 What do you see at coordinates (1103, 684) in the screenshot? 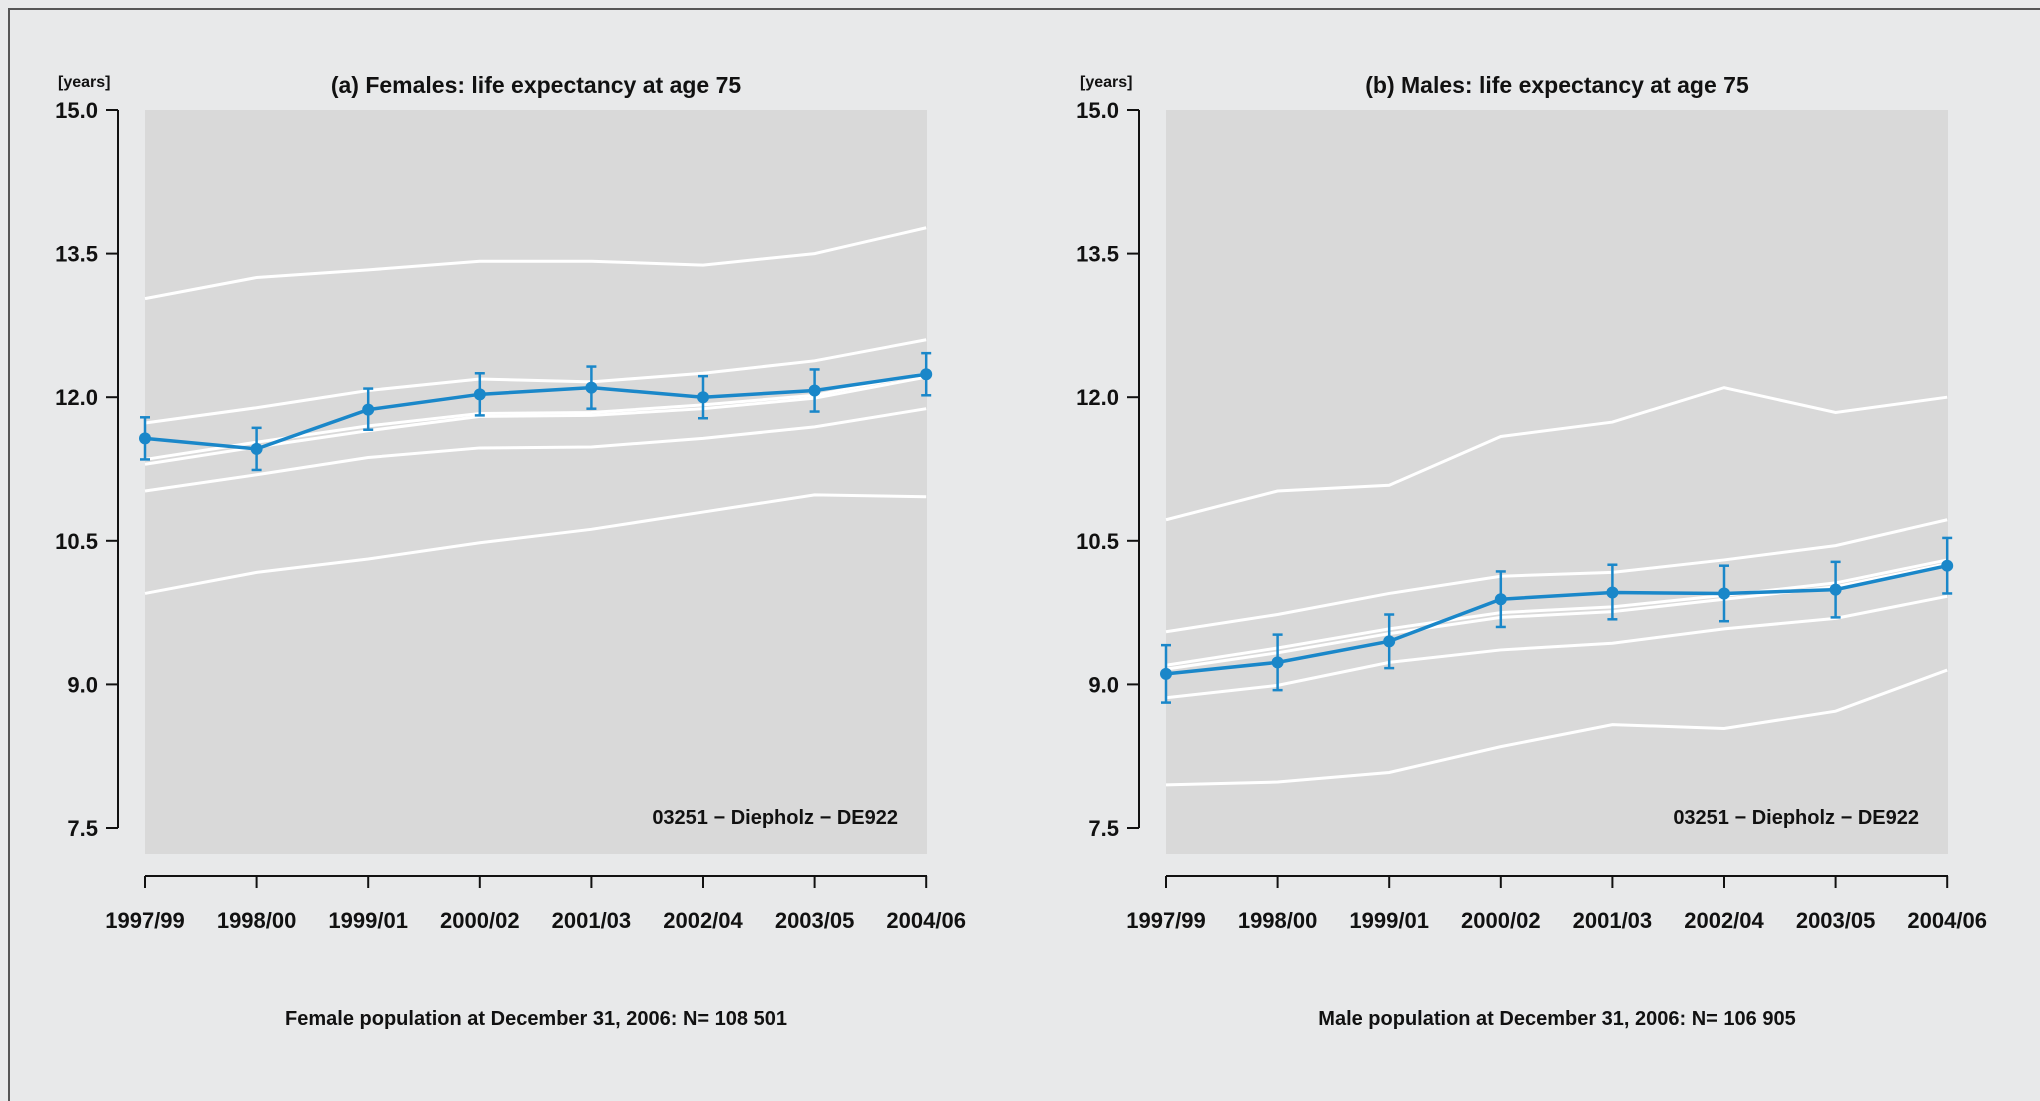
I see `males-y-tick-label: 9.0` at bounding box center [1103, 684].